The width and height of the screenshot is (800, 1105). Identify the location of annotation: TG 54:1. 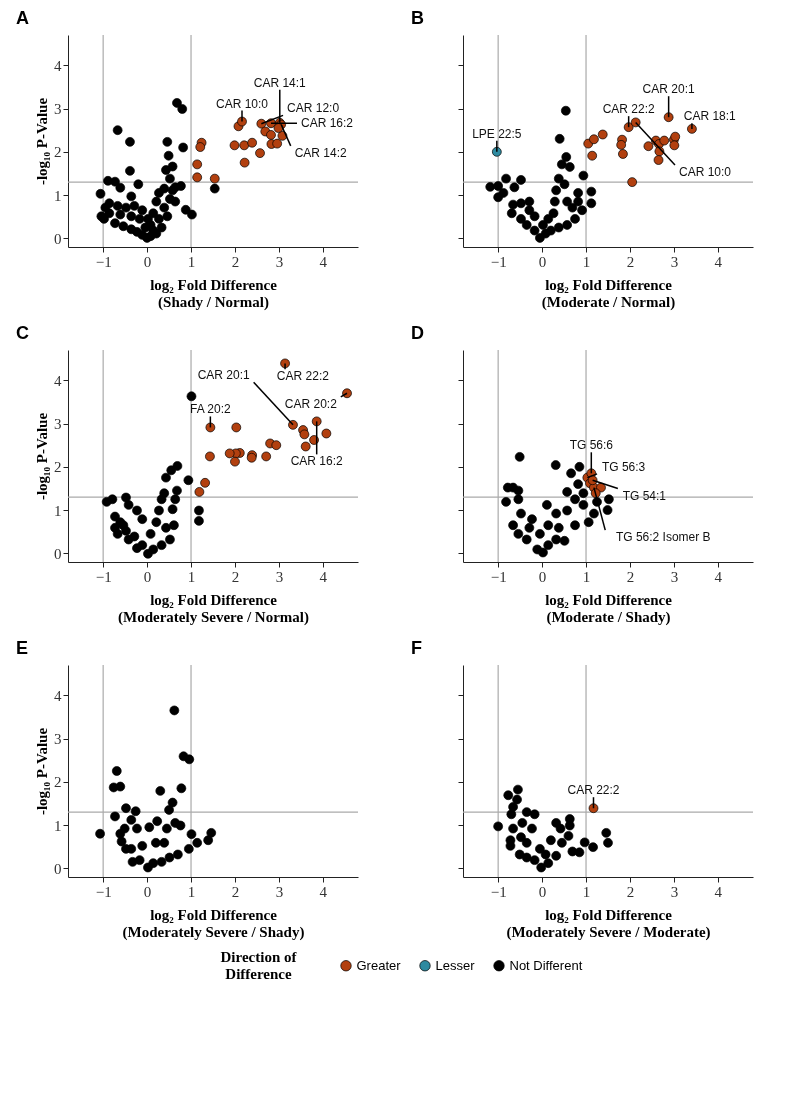
(644, 495).